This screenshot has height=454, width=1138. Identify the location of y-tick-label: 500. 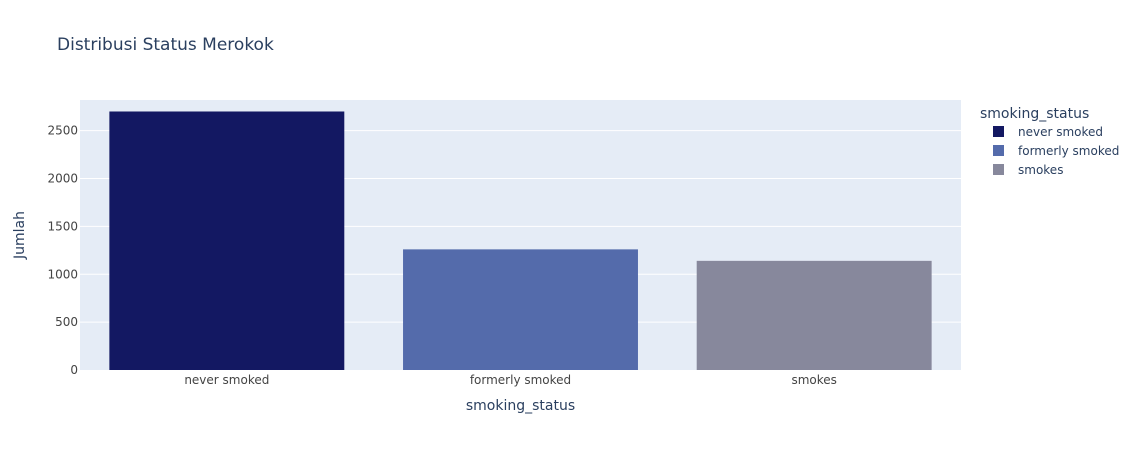
(66, 322).